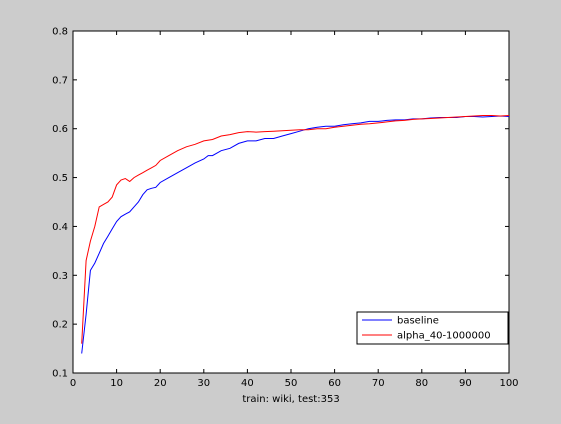 The width and height of the screenshot is (561, 424). What do you see at coordinates (247, 383) in the screenshot?
I see `x-tick-label: 40` at bounding box center [247, 383].